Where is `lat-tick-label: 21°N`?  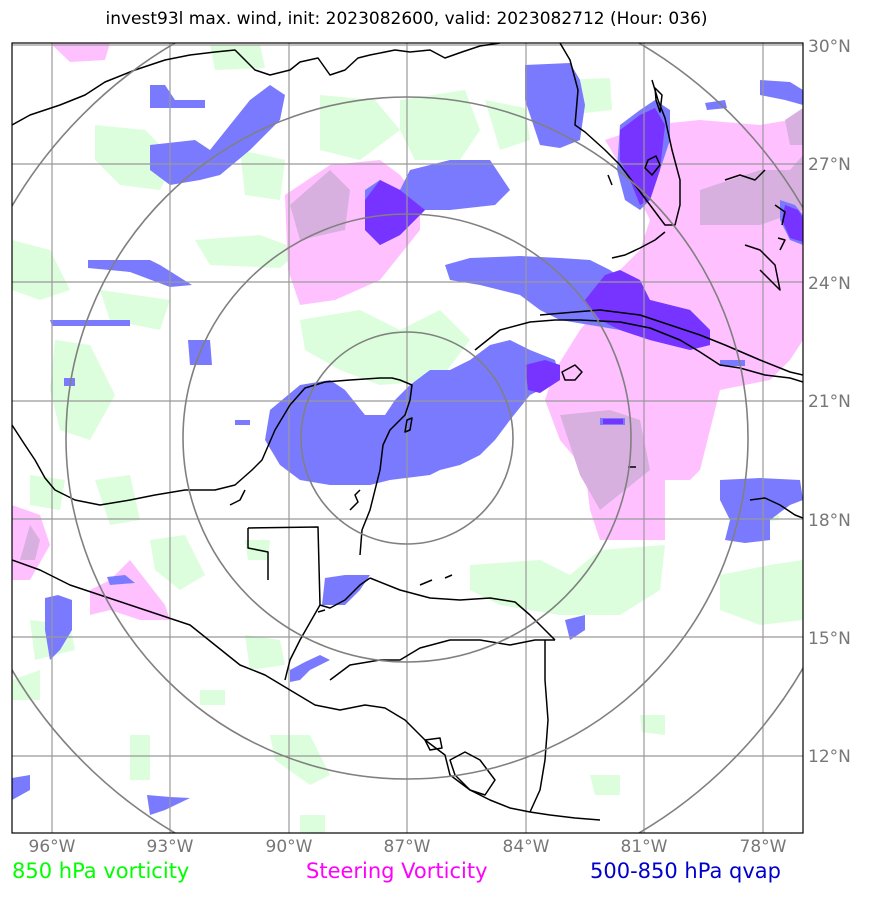
lat-tick-label: 21°N is located at coordinates (829, 402).